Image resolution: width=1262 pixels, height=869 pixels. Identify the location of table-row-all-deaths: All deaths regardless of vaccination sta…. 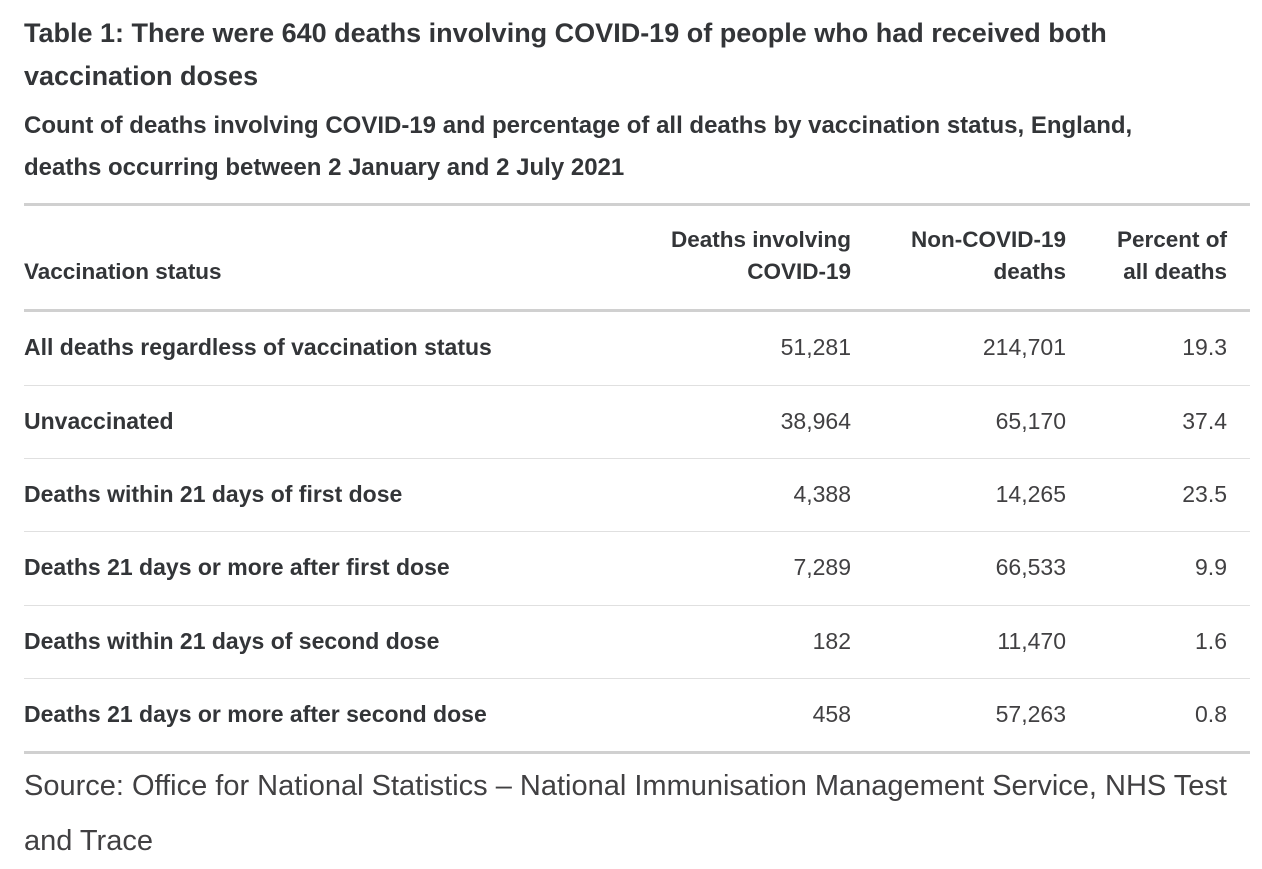
(637, 348).